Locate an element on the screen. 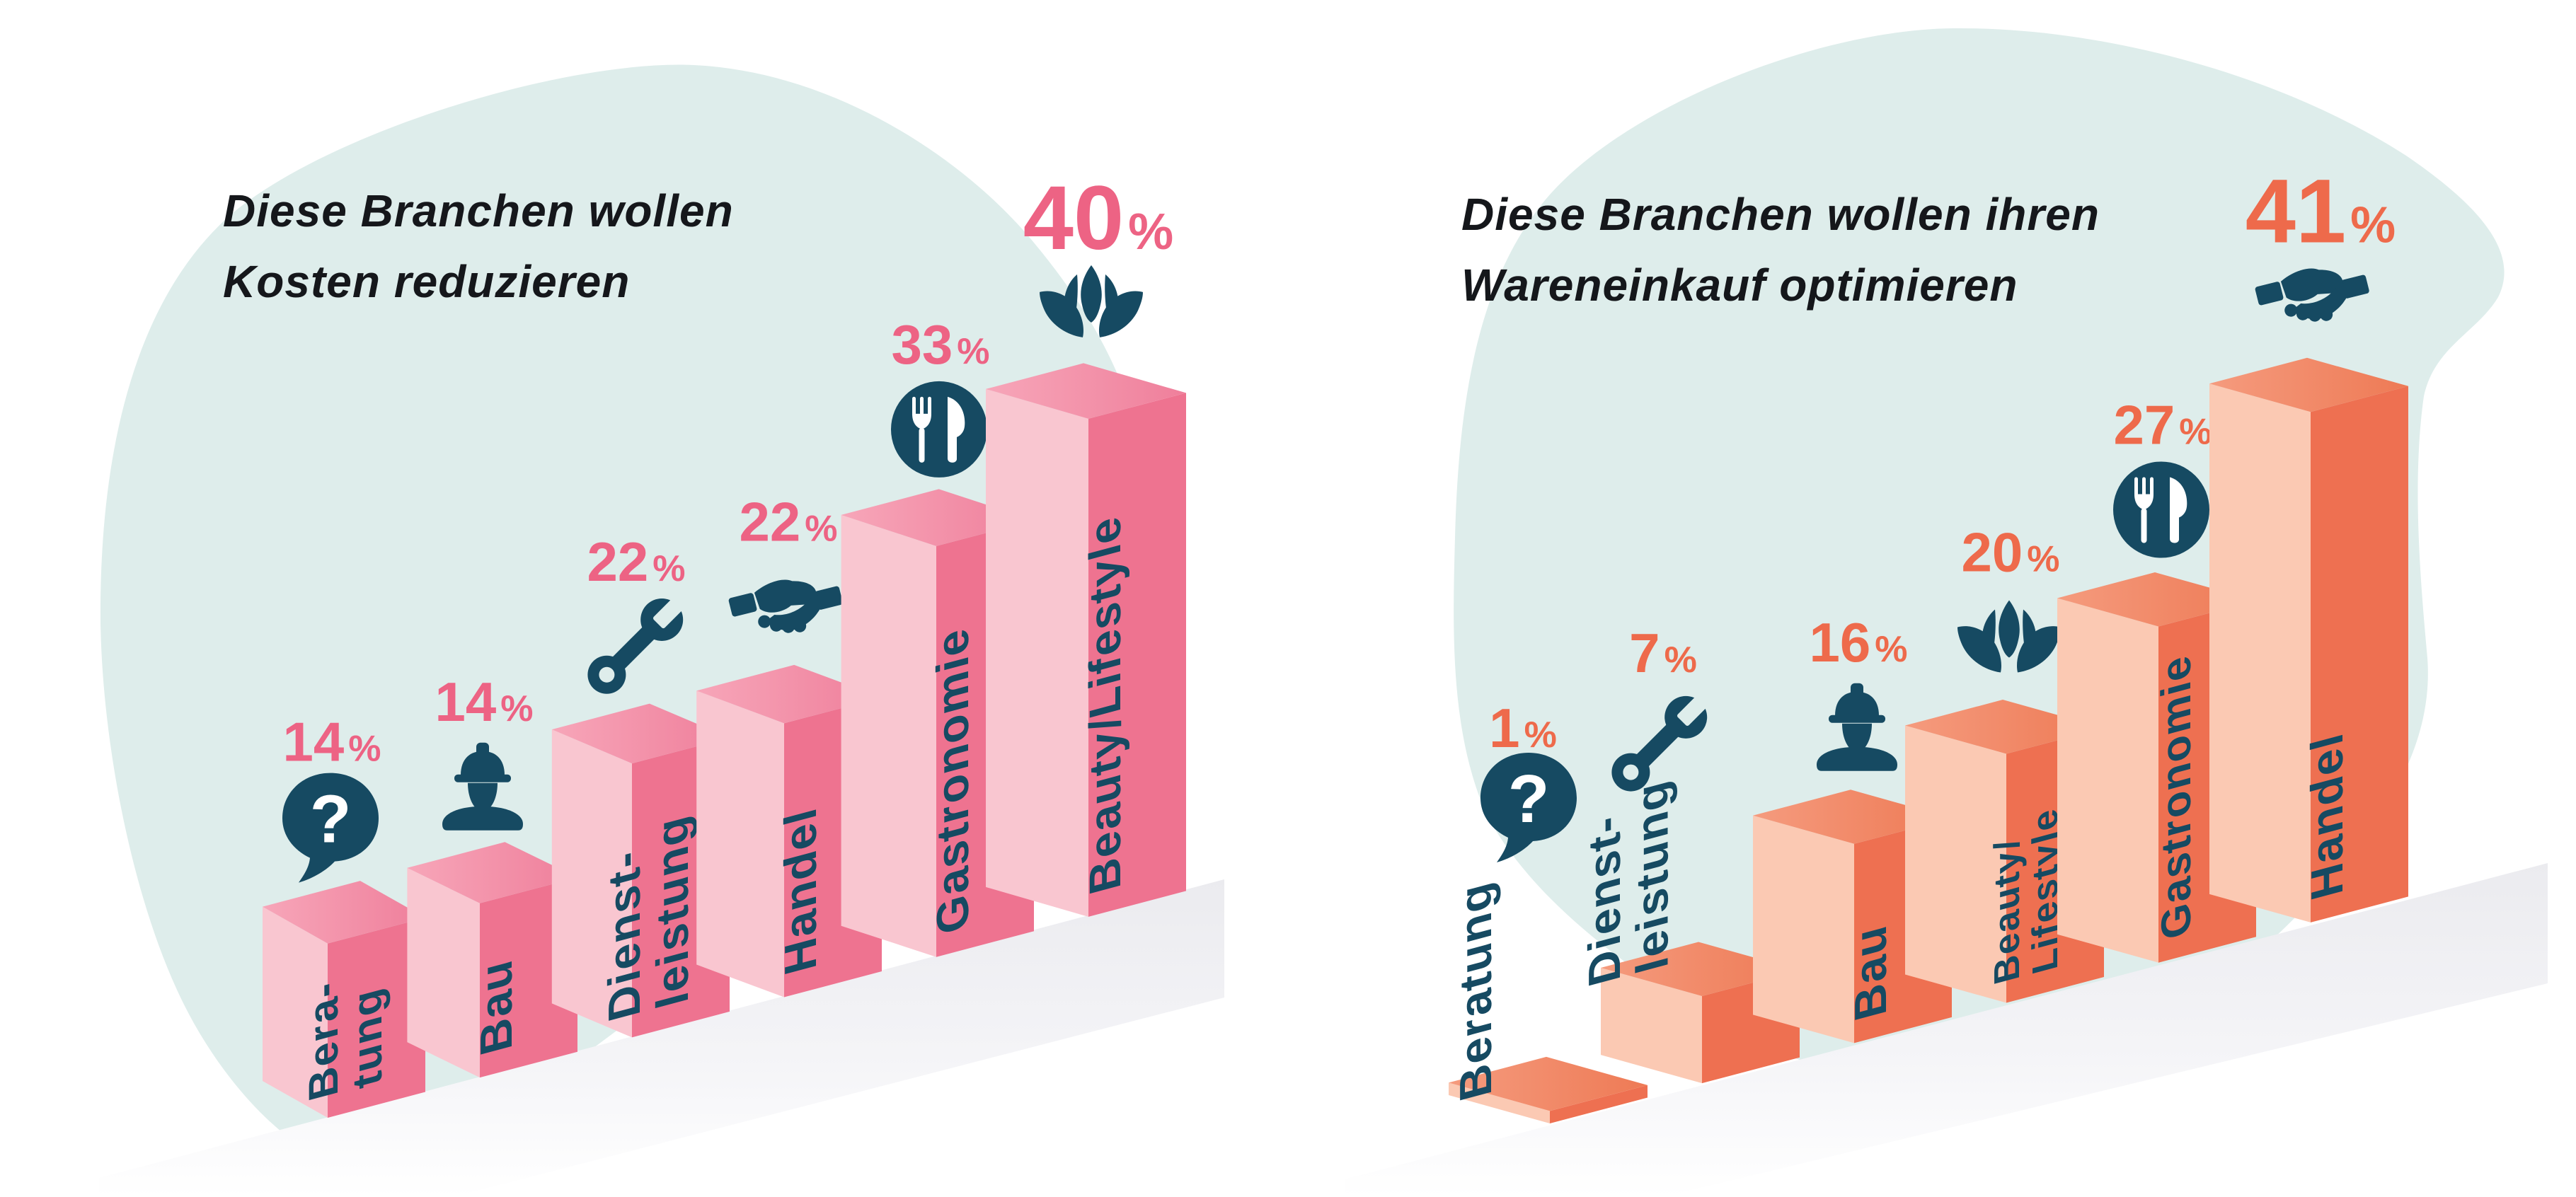 The image size is (2576, 1197). bar-value-label: 1% is located at coordinates (1523, 728).